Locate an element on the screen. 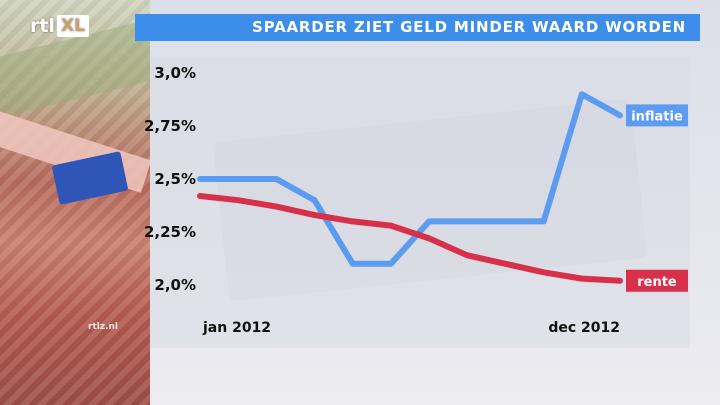 The width and height of the screenshot is (720, 405). logo-xl-text: XL is located at coordinates (72, 26).